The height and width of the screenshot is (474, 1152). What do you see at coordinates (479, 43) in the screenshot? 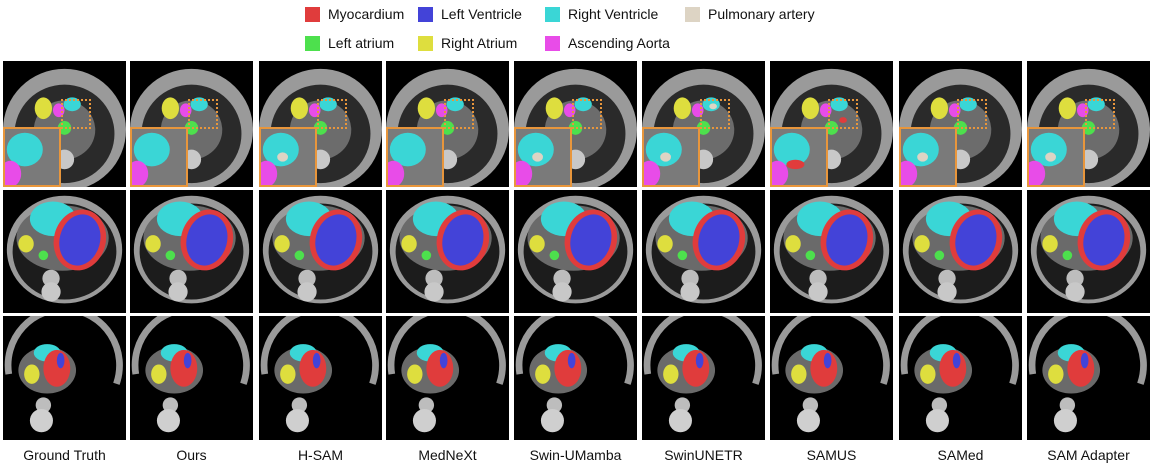
I see `legend-label: Right Atrium` at bounding box center [479, 43].